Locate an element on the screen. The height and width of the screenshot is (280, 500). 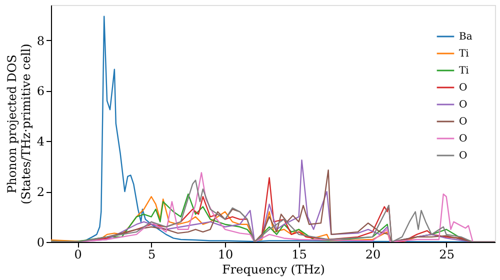
y-axis-title: Phonon projected DOS (States/THz·primitive cell) is located at coordinates (18, 124).